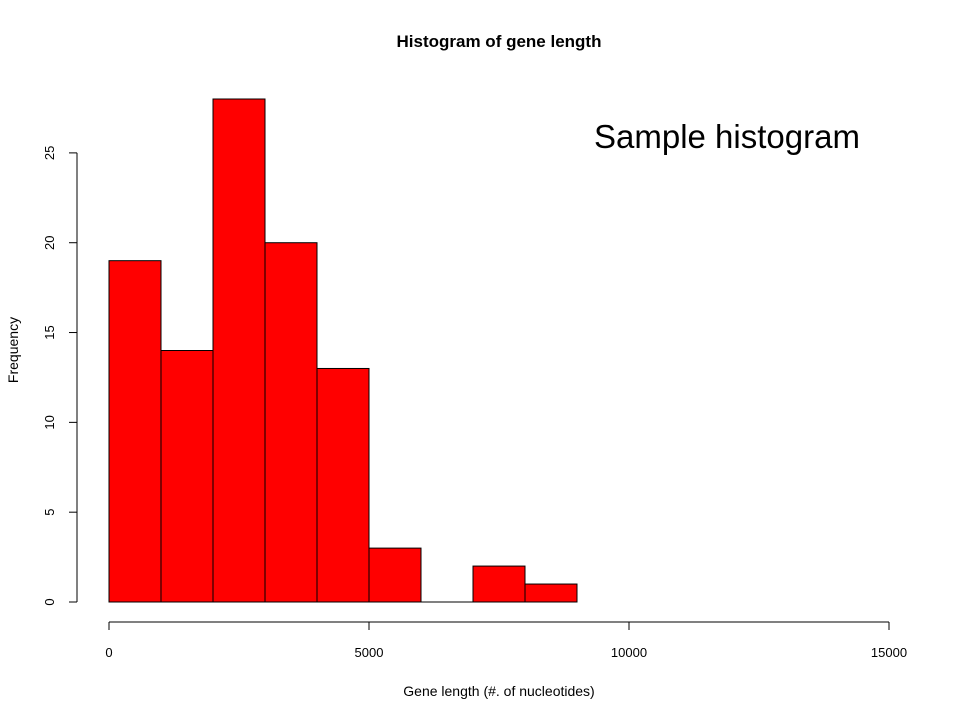 This screenshot has height=720, width=960. What do you see at coordinates (498, 691) in the screenshot?
I see `x-axis-label: Gene length (#. of nucleotides)` at bounding box center [498, 691].